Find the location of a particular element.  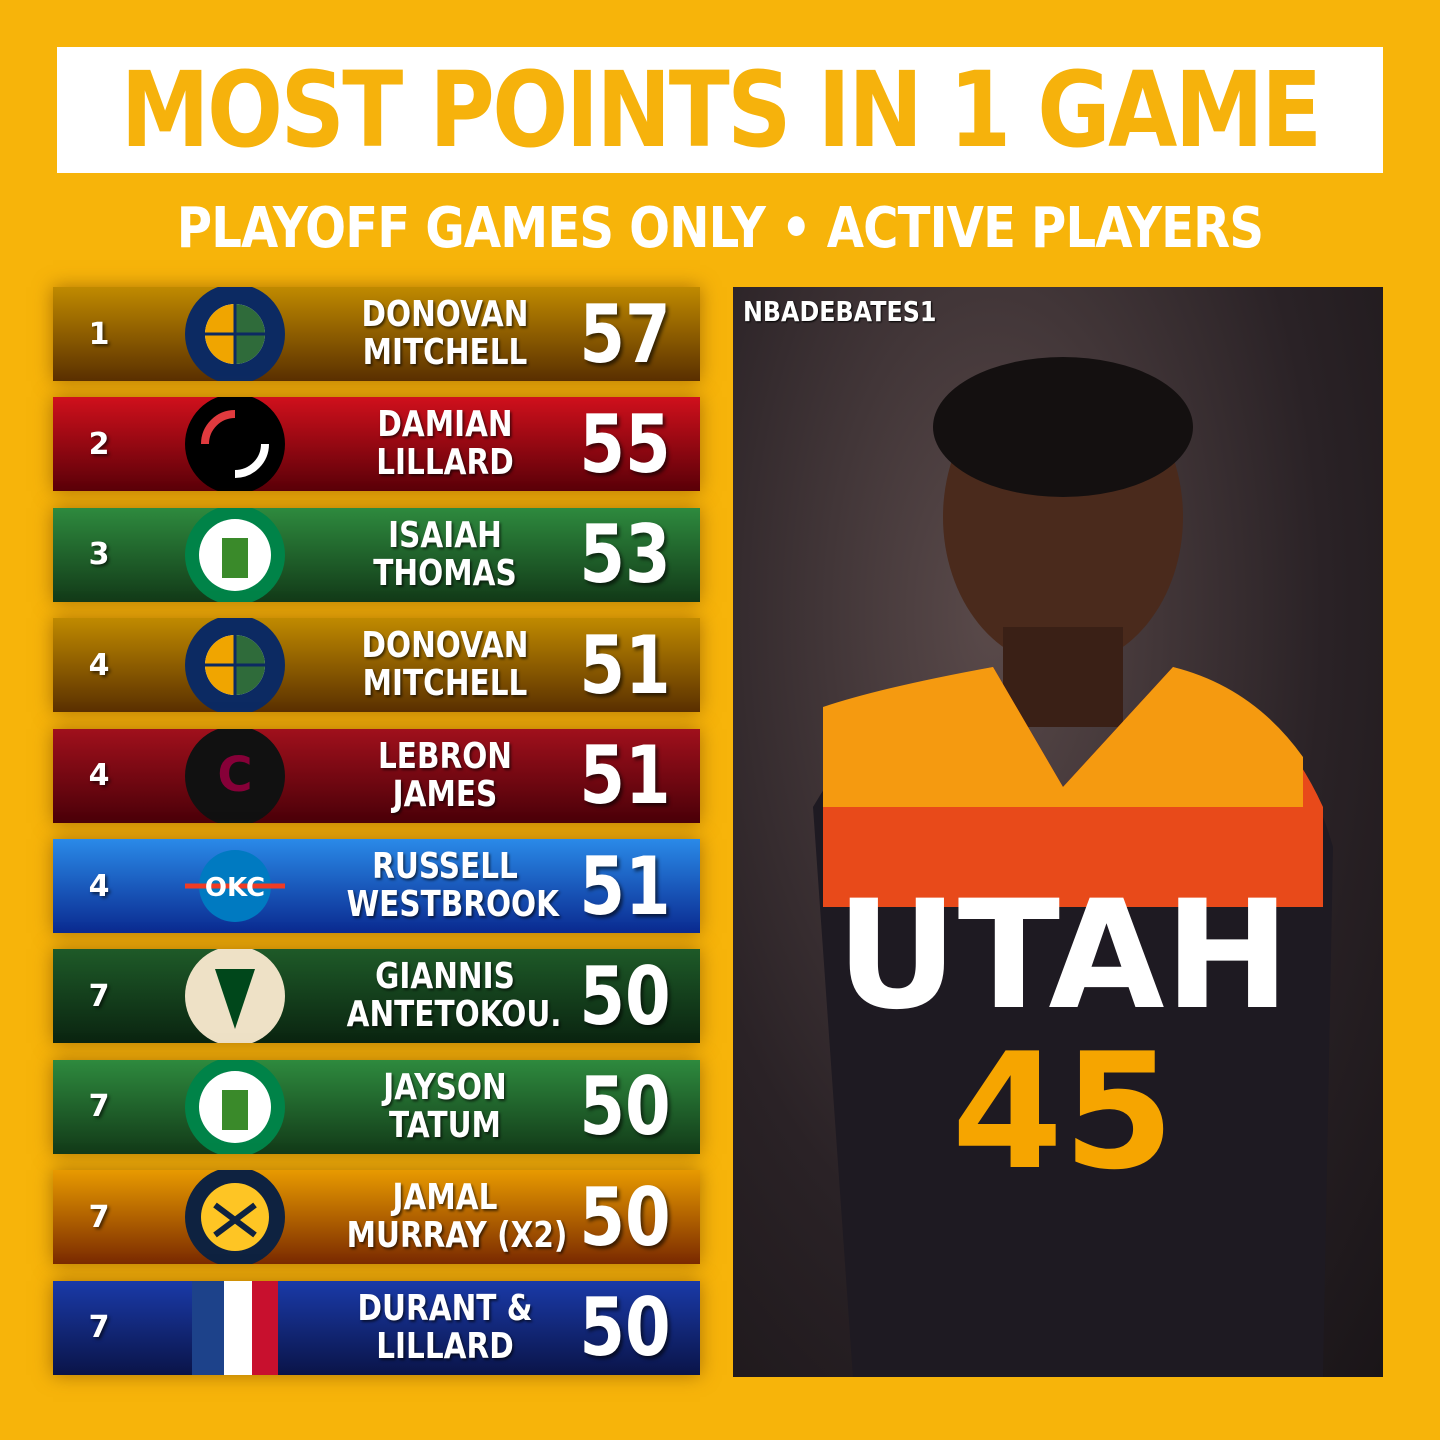

ranking-row: 2 DAMIAN LILLARD 55 is located at coordinates (376, 444).